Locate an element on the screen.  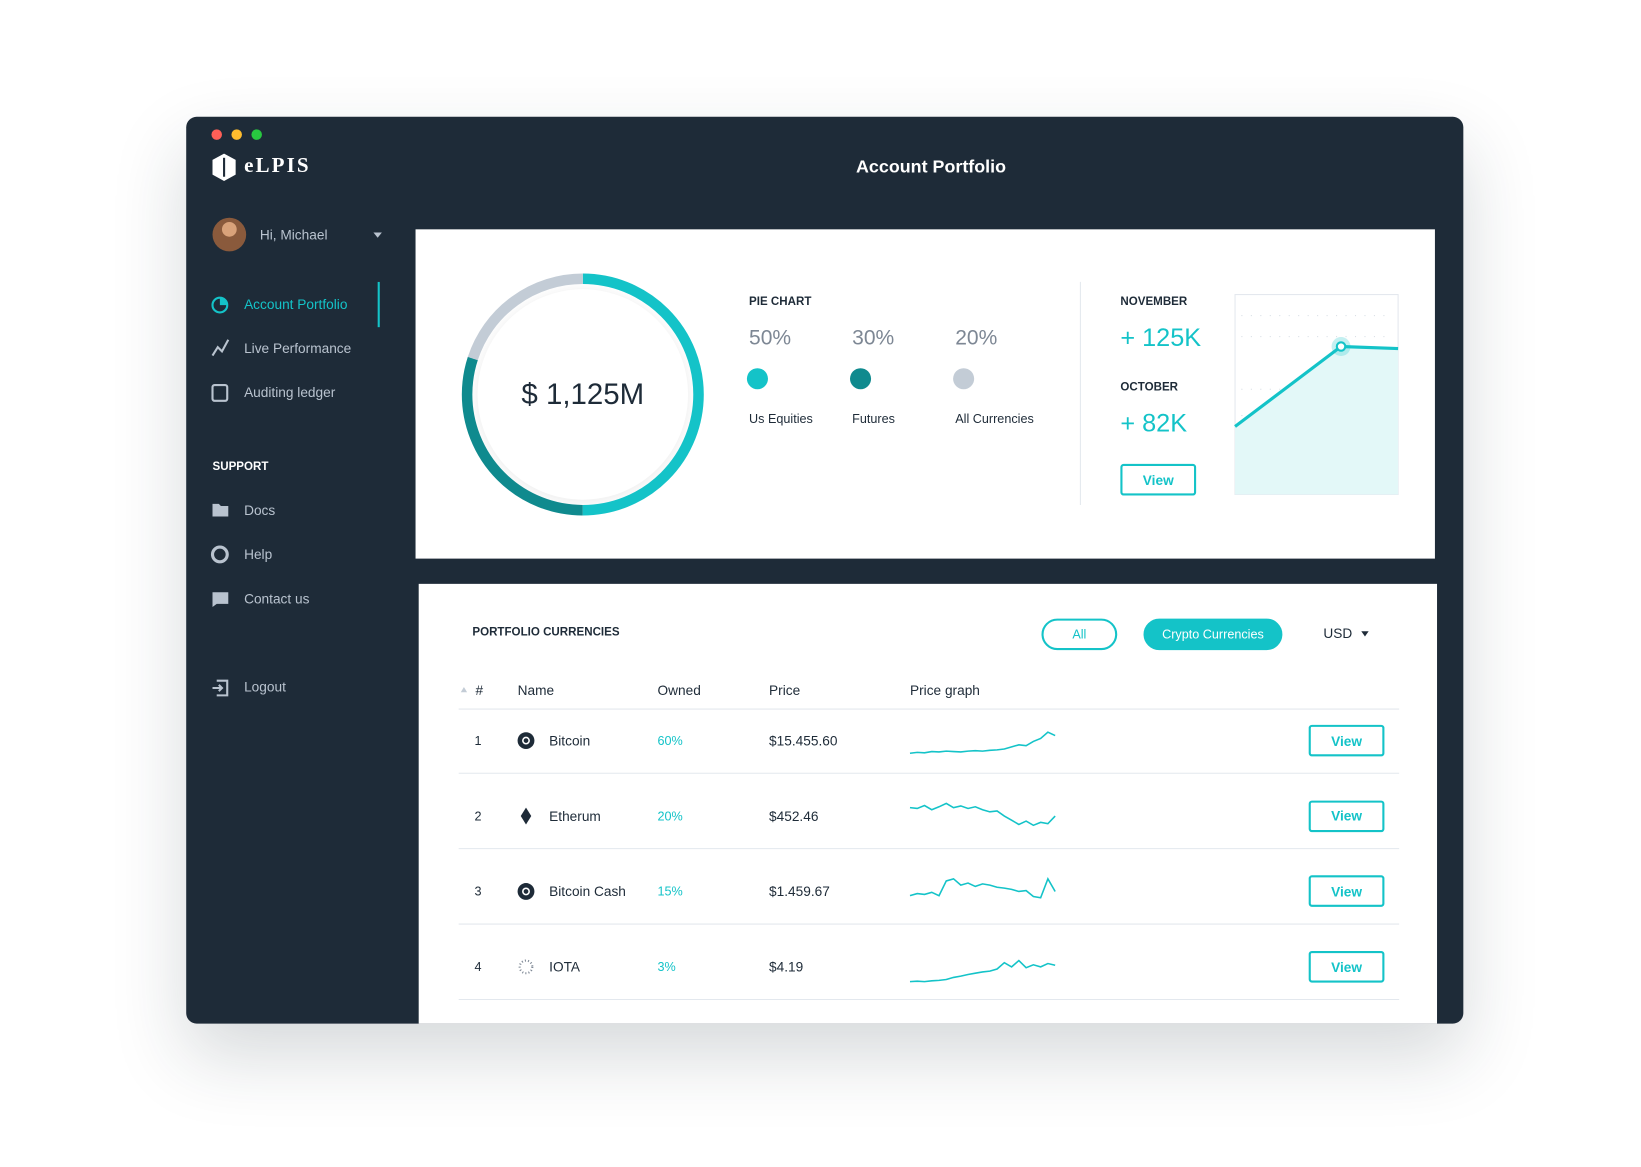
nav-item: Contact us is located at coordinates (277, 598).